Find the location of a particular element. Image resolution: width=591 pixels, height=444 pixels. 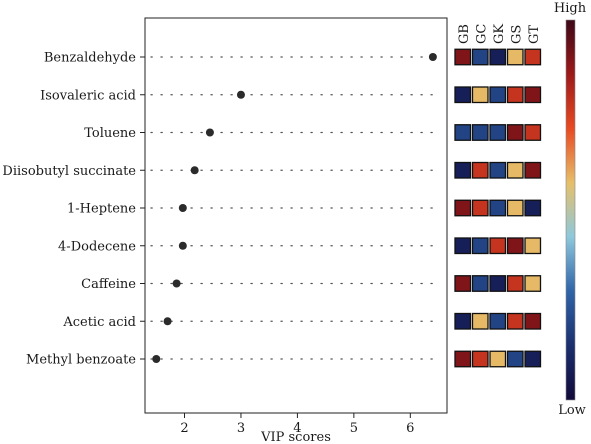

group-heatmap: GB GC GK GS GT is located at coordinates (498, 196).